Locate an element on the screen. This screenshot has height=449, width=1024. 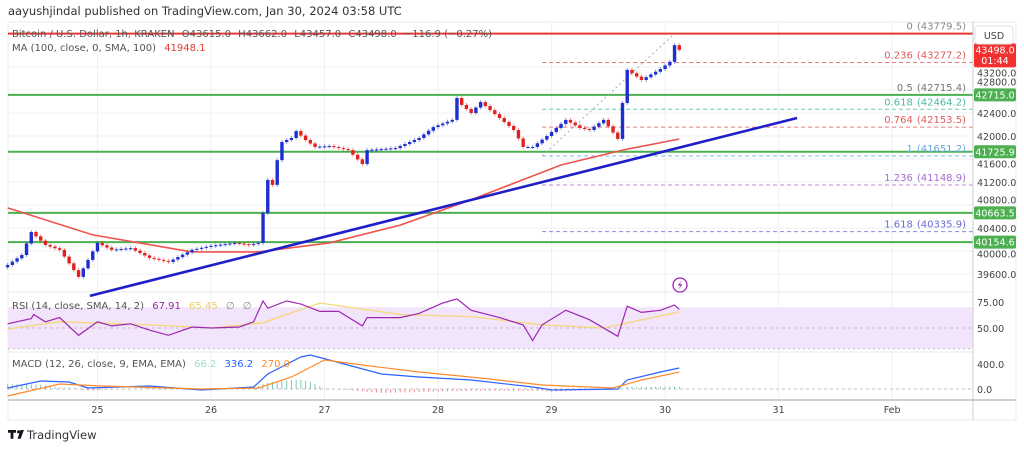
symbol-name: Bitcoin / U.S. Dollar, 1h, KRAKEN is located at coordinates (93, 34).